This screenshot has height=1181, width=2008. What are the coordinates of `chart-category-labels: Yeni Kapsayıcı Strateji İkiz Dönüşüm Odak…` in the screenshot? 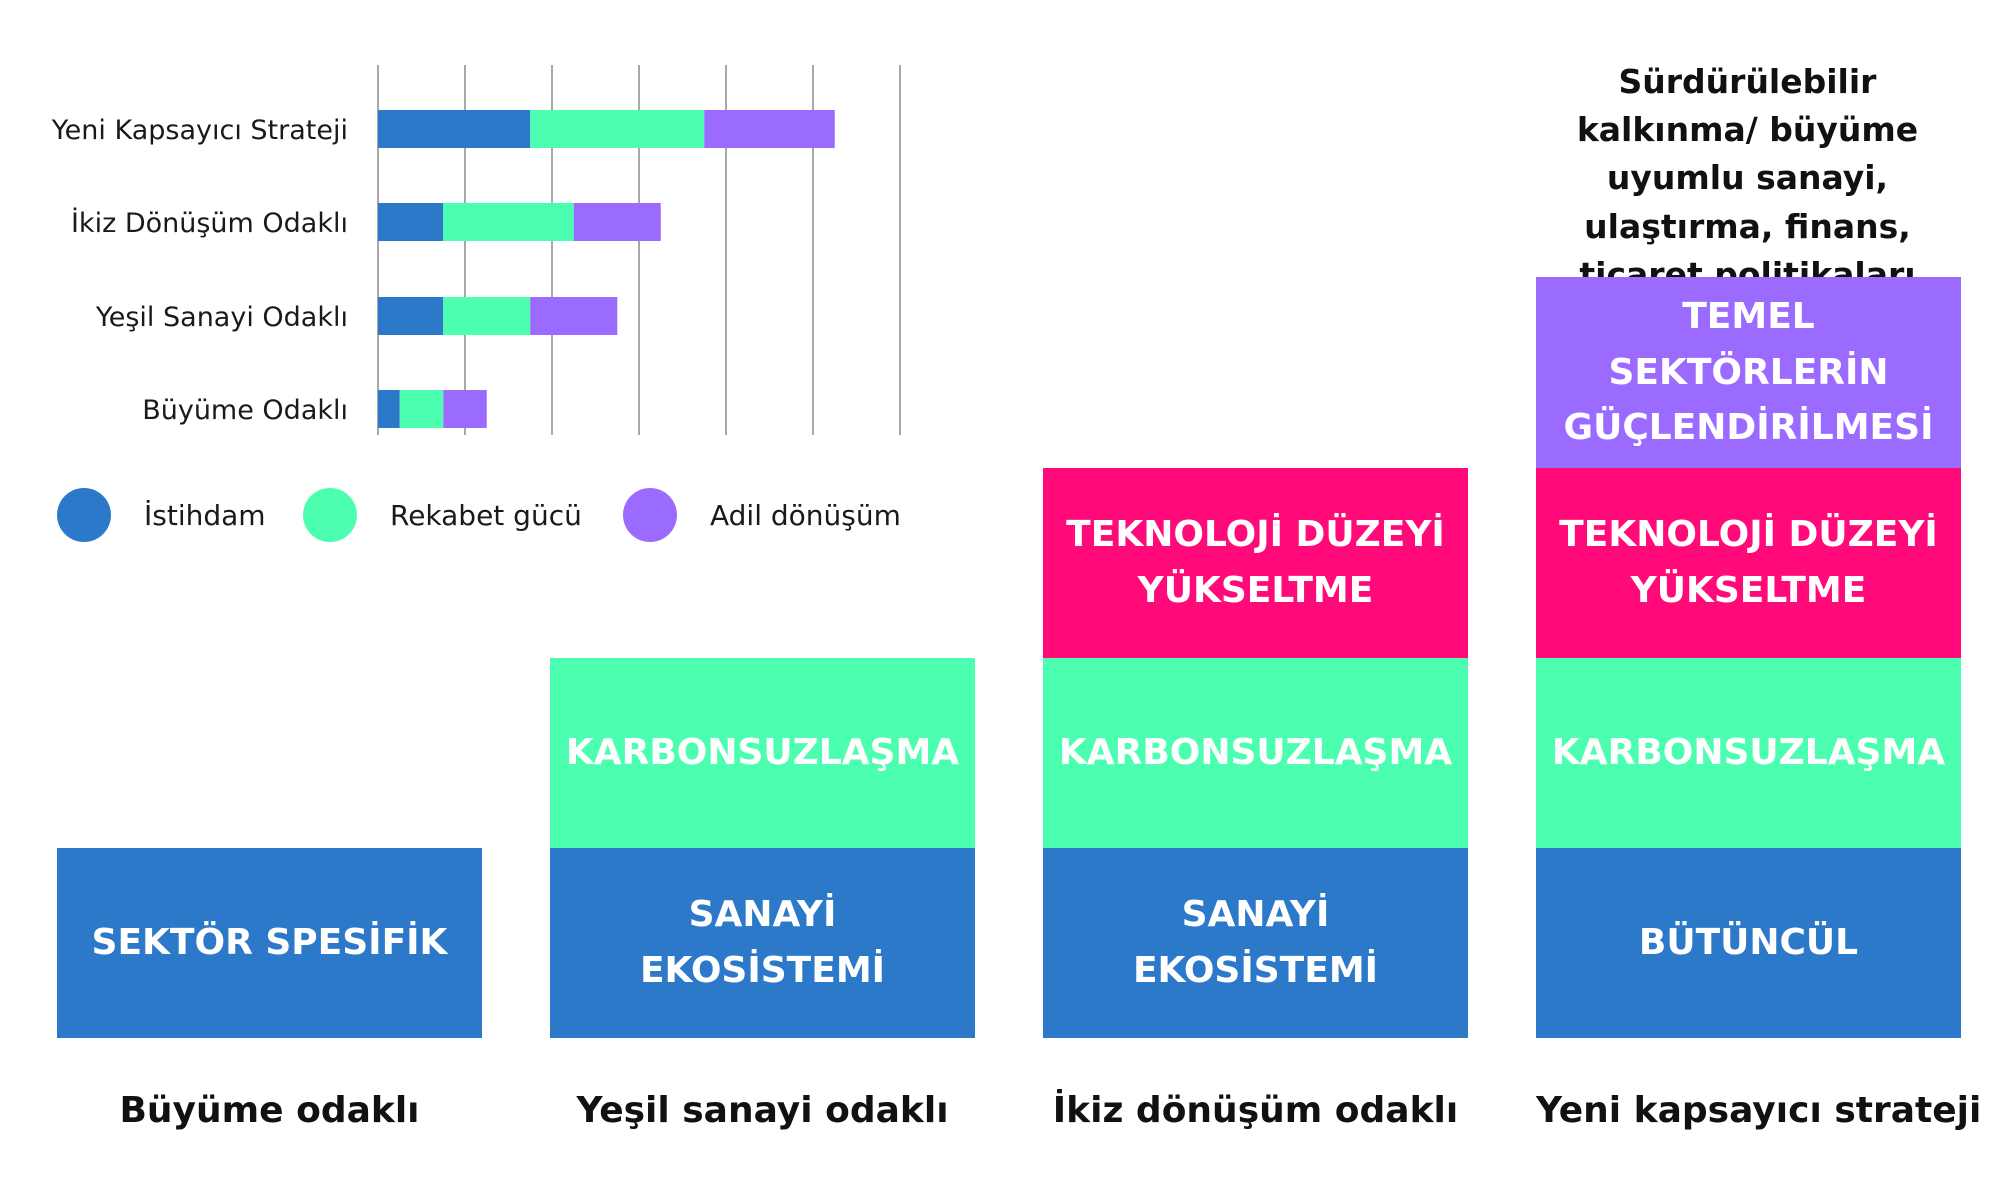 It's located at (199, 270).